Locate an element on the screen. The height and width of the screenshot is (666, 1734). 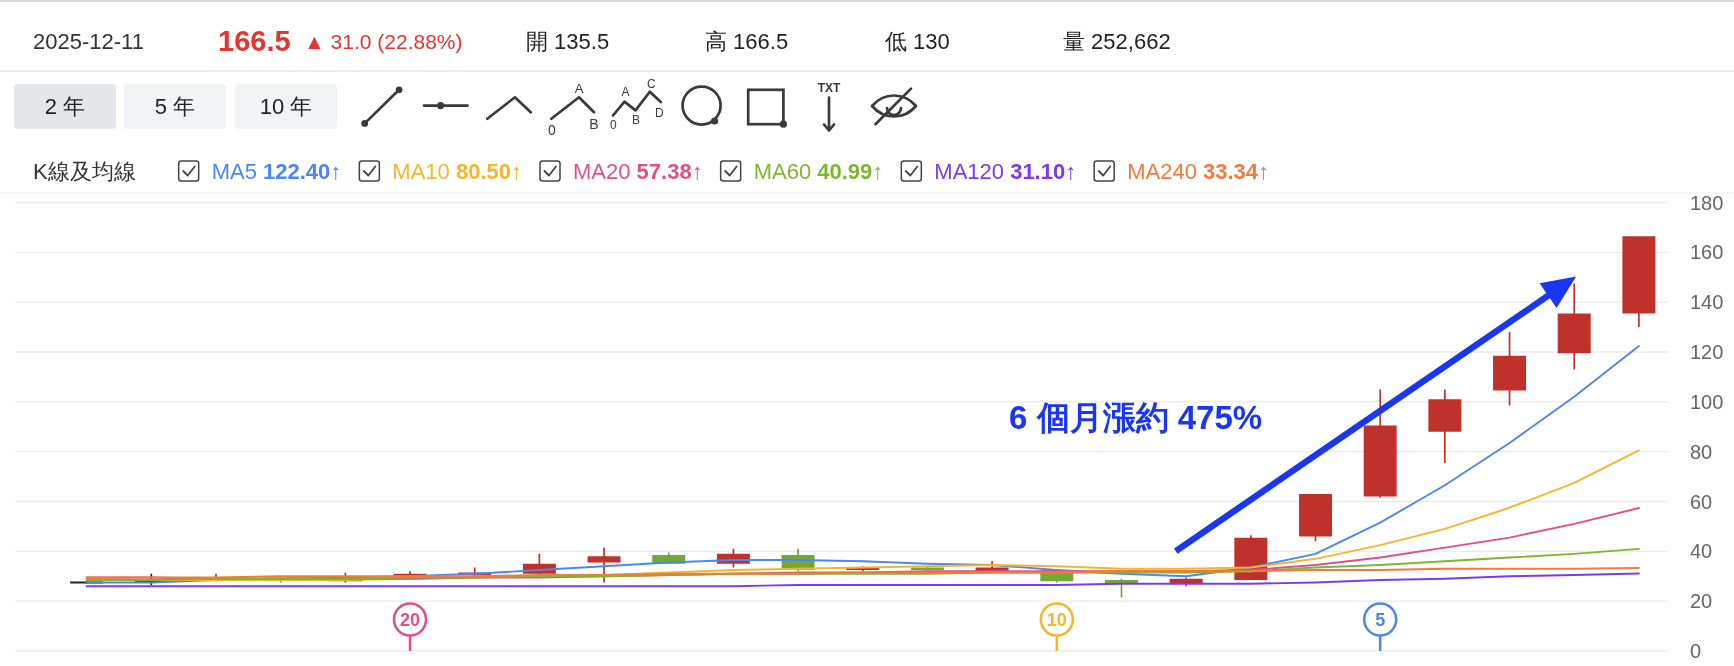
annotation: 20 is located at coordinates (410, 620).